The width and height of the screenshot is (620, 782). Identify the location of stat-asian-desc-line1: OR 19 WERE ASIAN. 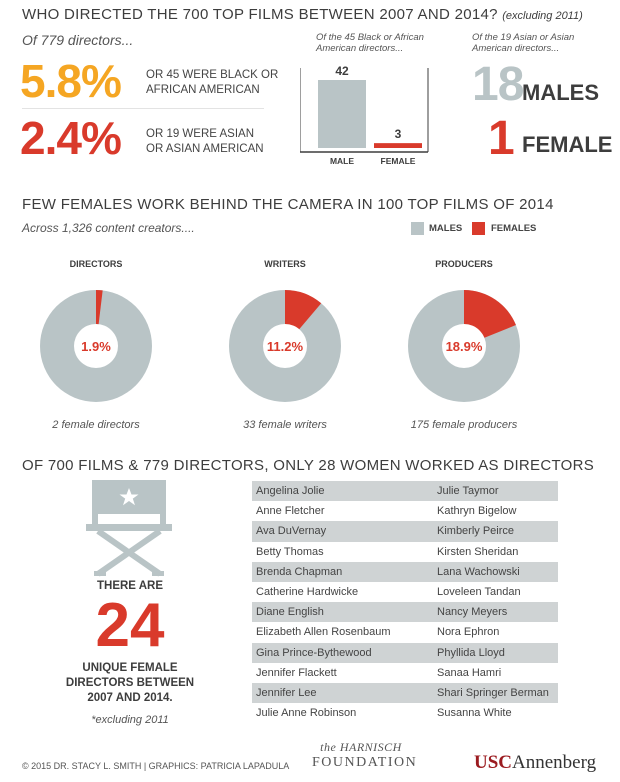
(200, 134).